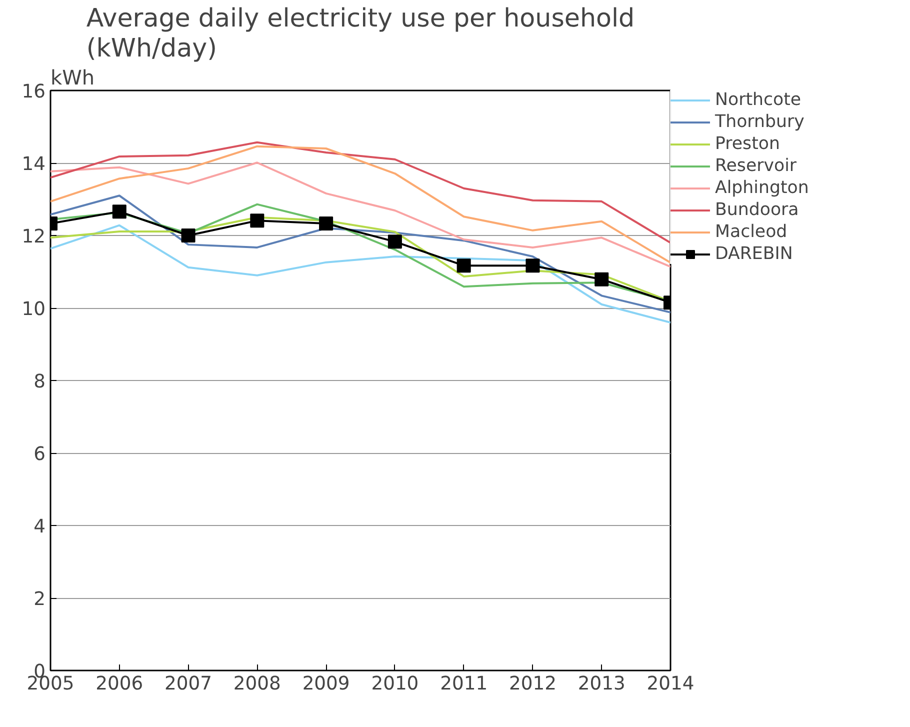 Image resolution: width=910 pixels, height=727 pixels. Describe the element at coordinates (360, 32) in the screenshot. I see `chart-title: Average daily electricity use per household (kWh/day)` at that location.